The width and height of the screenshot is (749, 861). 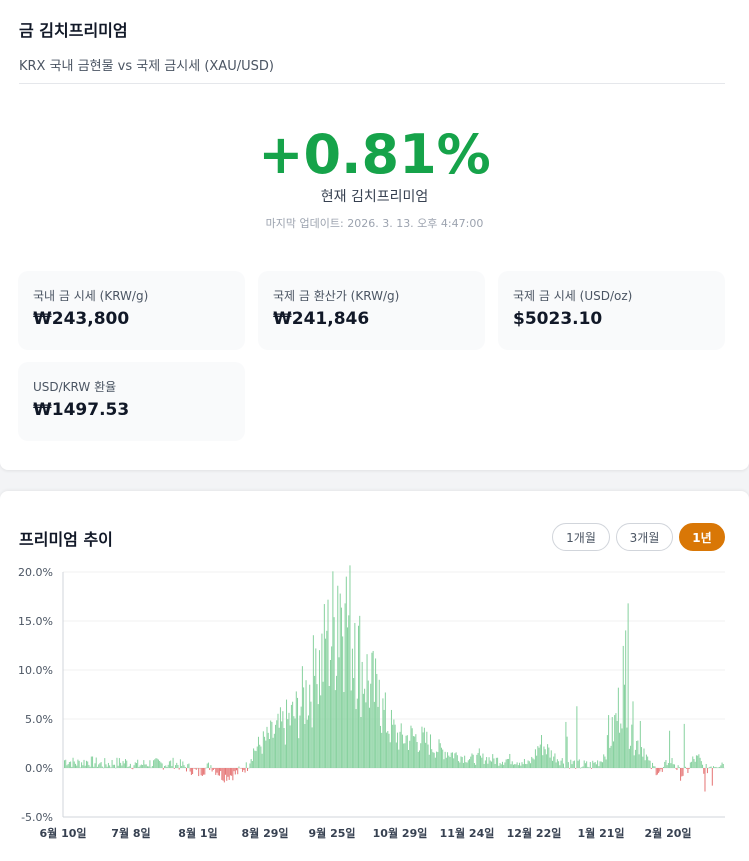 What do you see at coordinates (534, 833) in the screenshot?
I see `x-tick-label: 12월 22일` at bounding box center [534, 833].